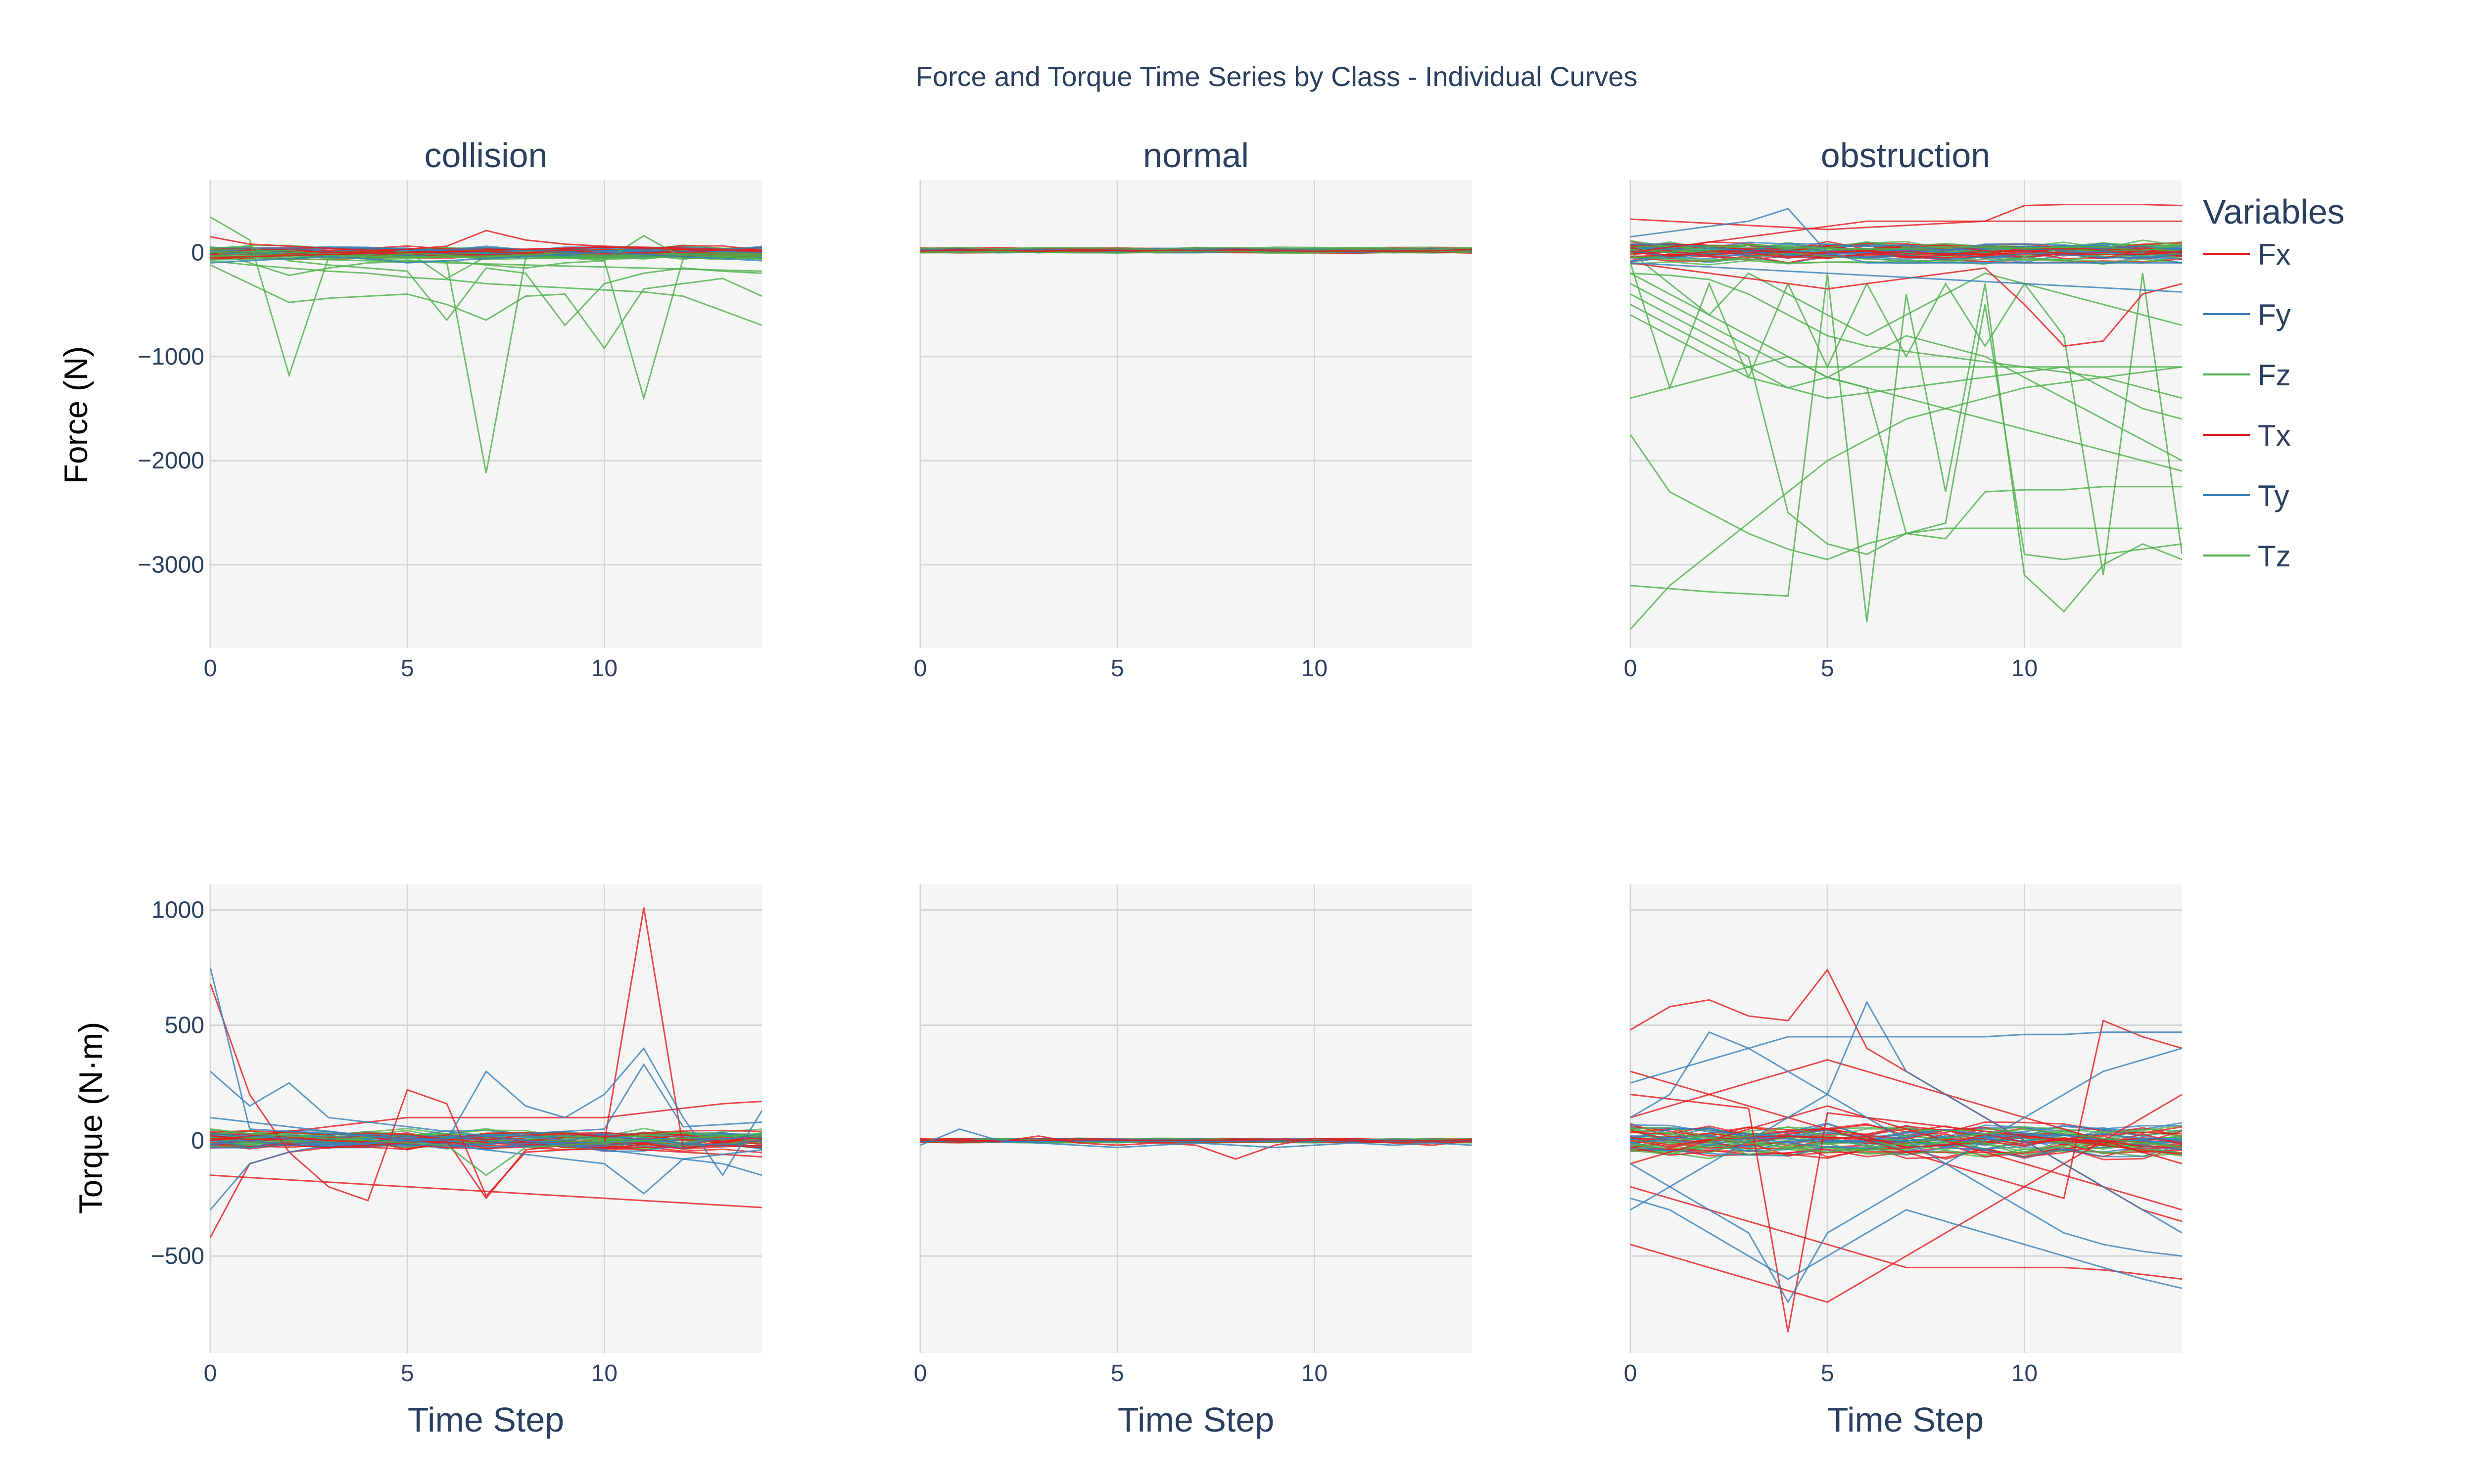 The height and width of the screenshot is (1484, 2474). What do you see at coordinates (2247, 375) in the screenshot?
I see `legend-item-fz: Fz` at bounding box center [2247, 375].